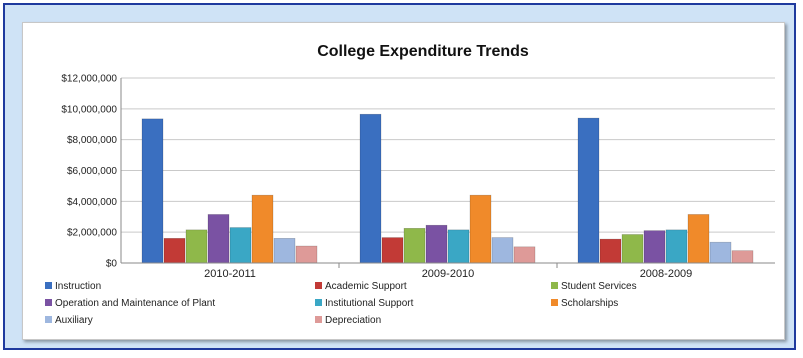 The width and height of the screenshot is (803, 358). Describe the element at coordinates (666, 274) in the screenshot. I see `x-category-label: 2008-2009` at that location.